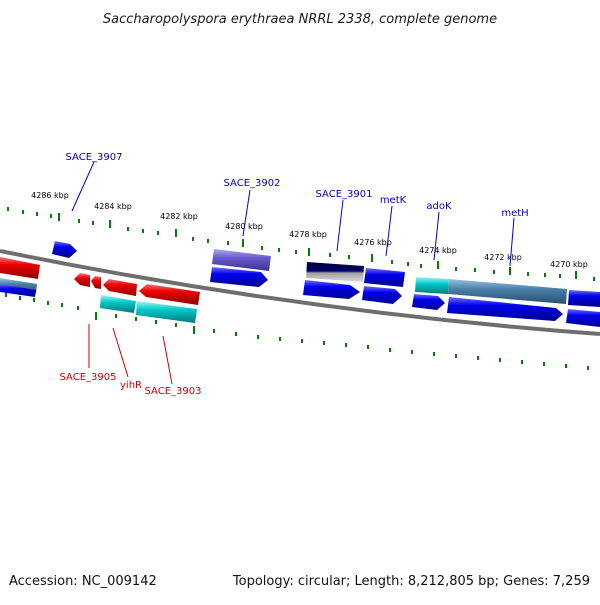 This screenshot has width=600, height=605. What do you see at coordinates (503, 257) in the screenshot?
I see `kbp-tick-label: 4272 kbp` at bounding box center [503, 257].